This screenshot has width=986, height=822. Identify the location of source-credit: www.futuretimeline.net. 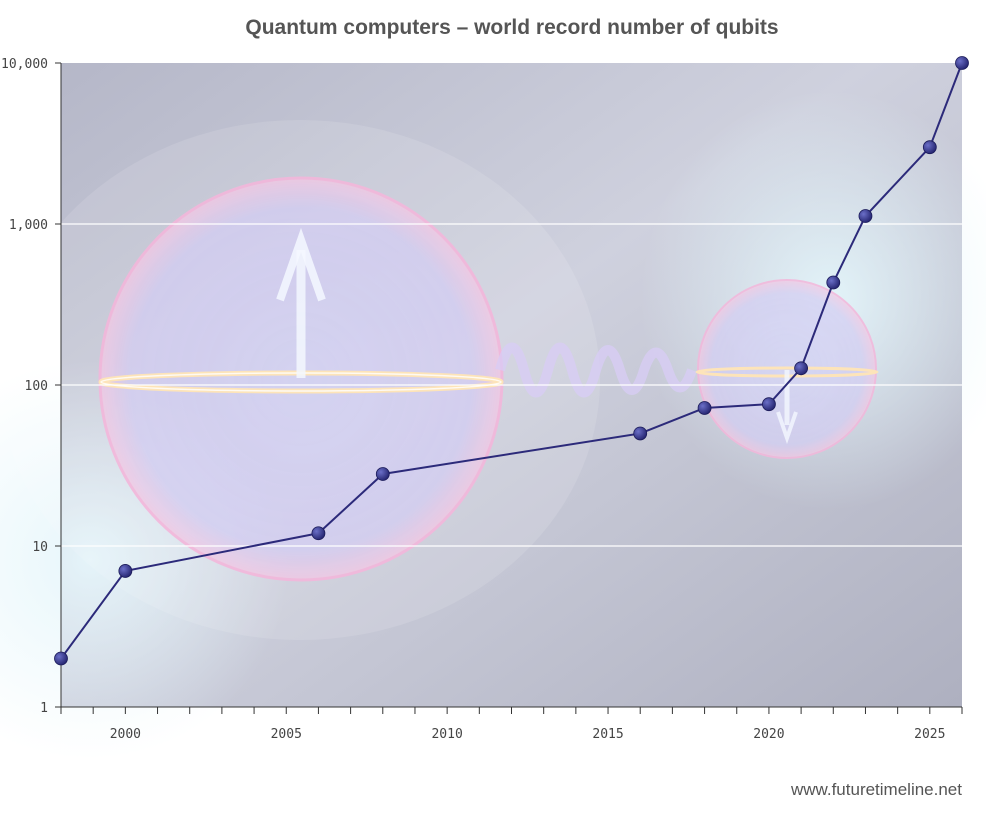
(876, 789).